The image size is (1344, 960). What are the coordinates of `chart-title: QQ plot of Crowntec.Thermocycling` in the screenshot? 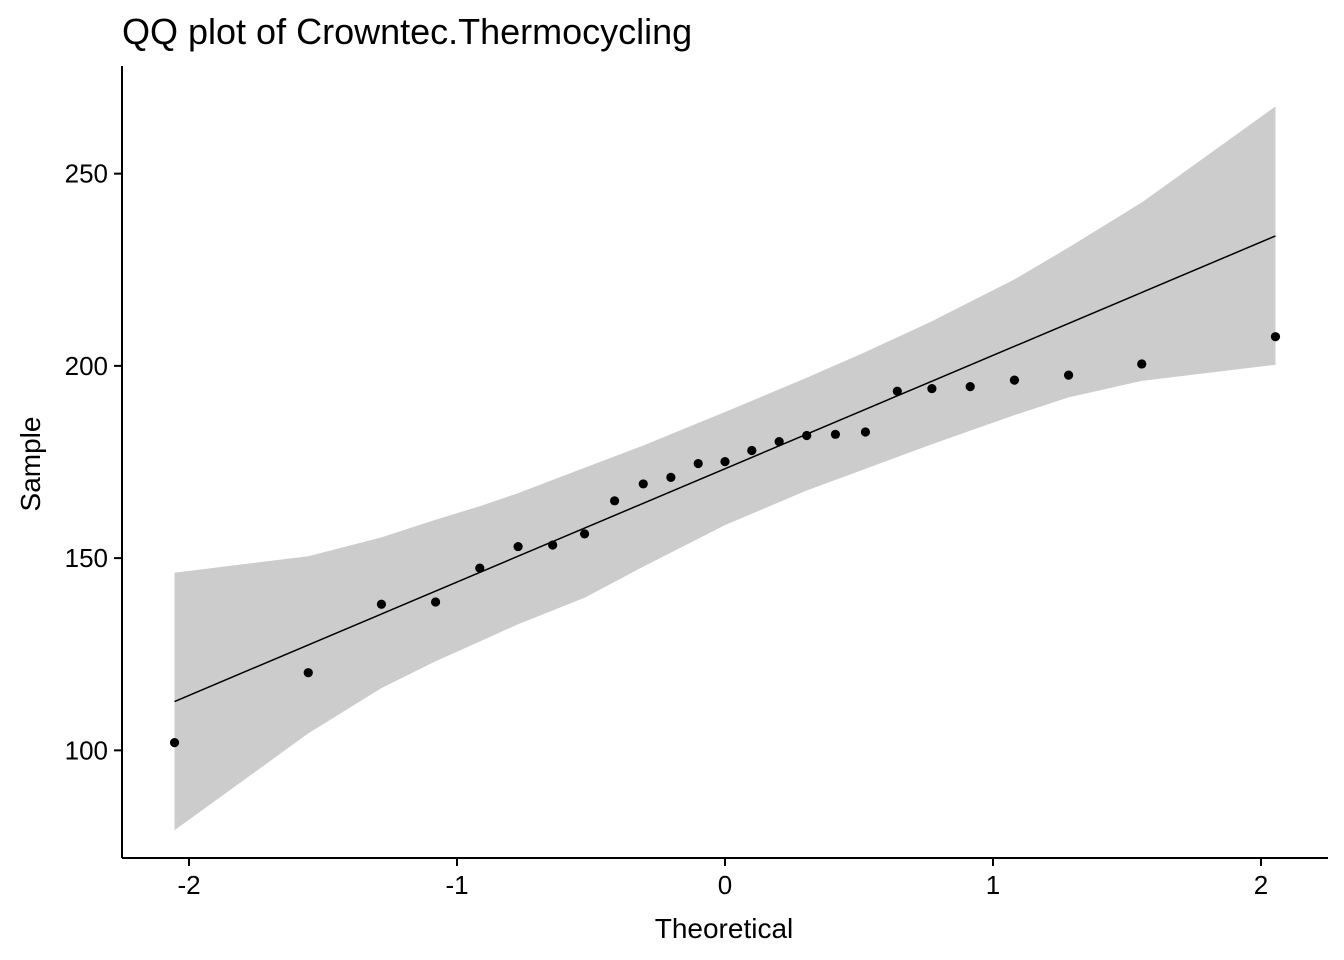 It's located at (407, 31).